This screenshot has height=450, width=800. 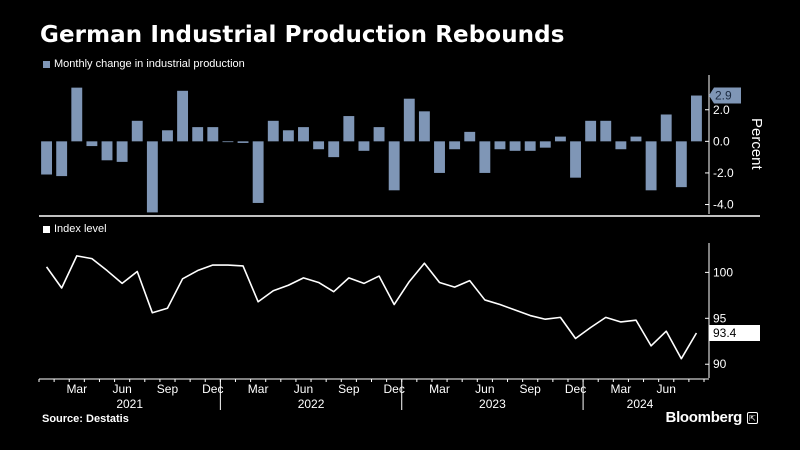 What do you see at coordinates (212, 389) in the screenshot?
I see `x-month-label-3: Dec` at bounding box center [212, 389].